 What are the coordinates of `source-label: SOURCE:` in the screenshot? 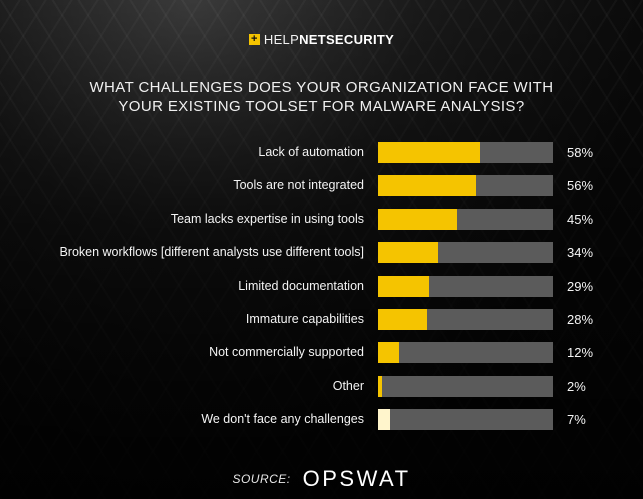 It's located at (261, 479).